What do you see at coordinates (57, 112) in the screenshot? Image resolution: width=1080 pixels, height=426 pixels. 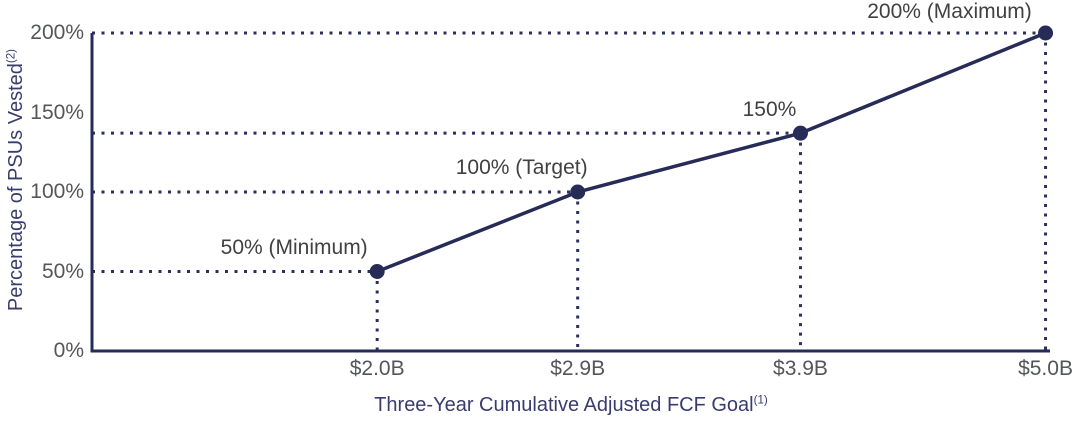 I see `y-tick-label: 150%` at bounding box center [57, 112].